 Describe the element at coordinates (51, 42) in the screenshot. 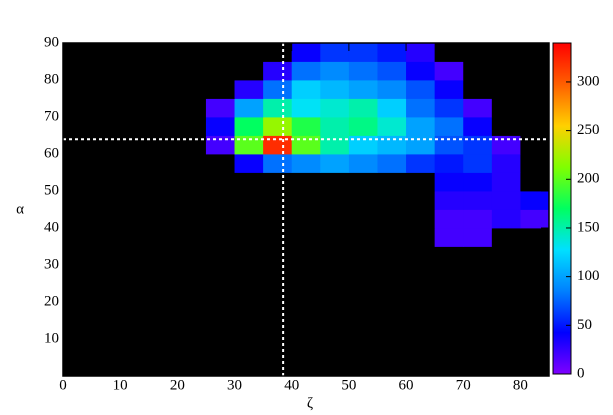

I see `y-tick-label: 90` at that location.